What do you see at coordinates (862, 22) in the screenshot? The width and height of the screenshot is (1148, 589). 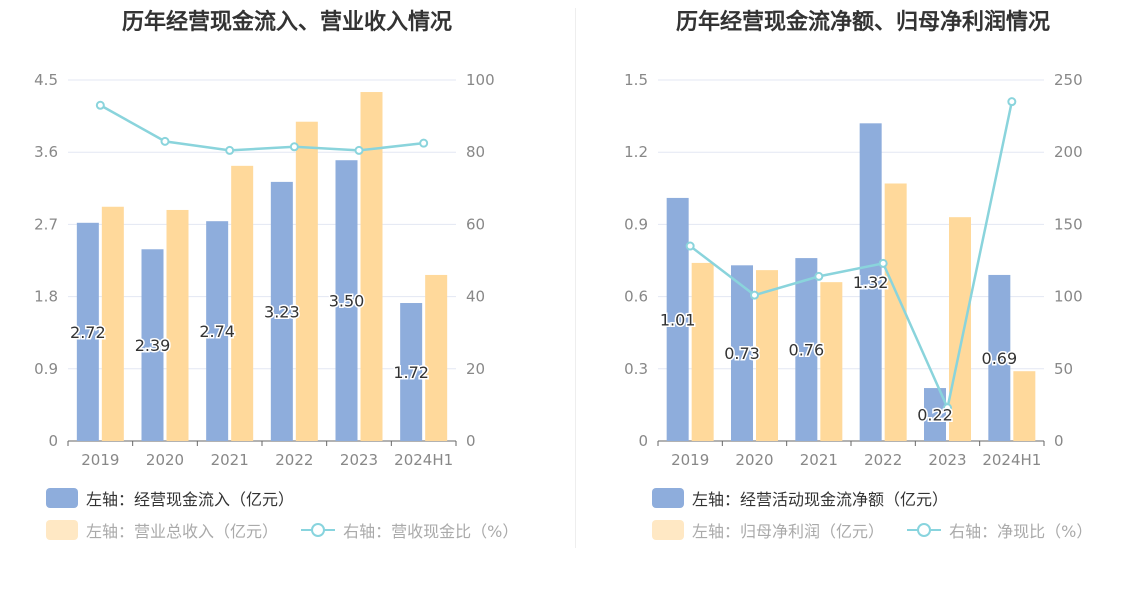 I see `chart-title: 历年经营现金流净额、归母净利润情况` at bounding box center [862, 22].